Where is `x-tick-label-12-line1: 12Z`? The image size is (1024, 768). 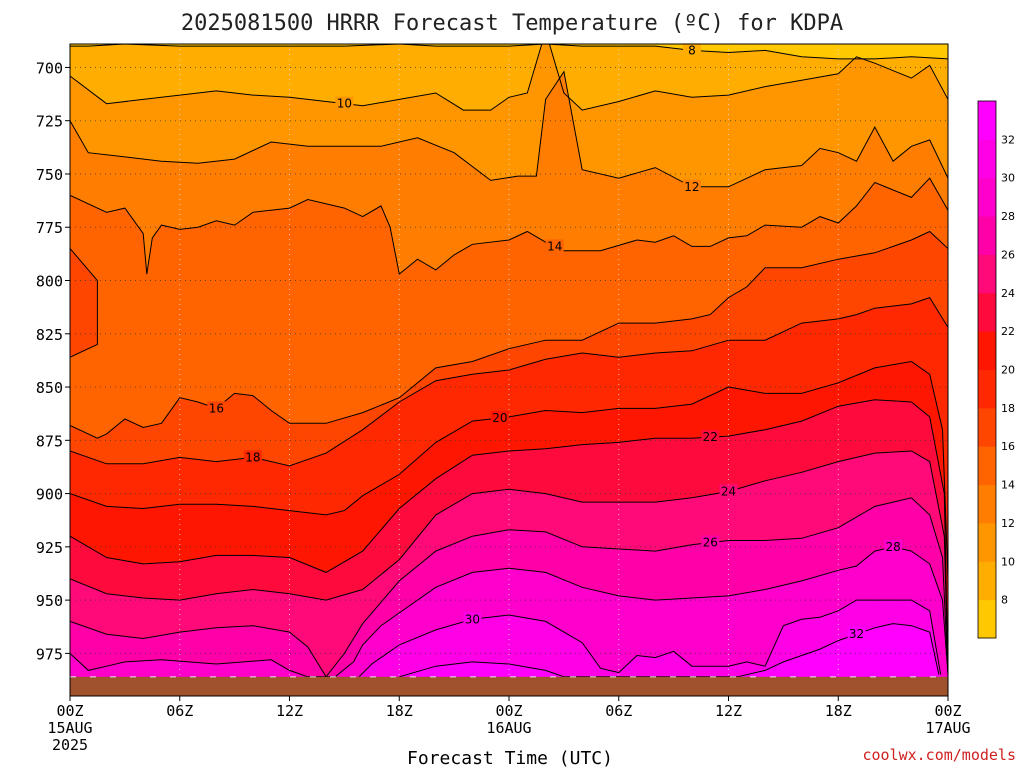
x-tick-label-12-line1: 12Z is located at coordinates (289, 711).